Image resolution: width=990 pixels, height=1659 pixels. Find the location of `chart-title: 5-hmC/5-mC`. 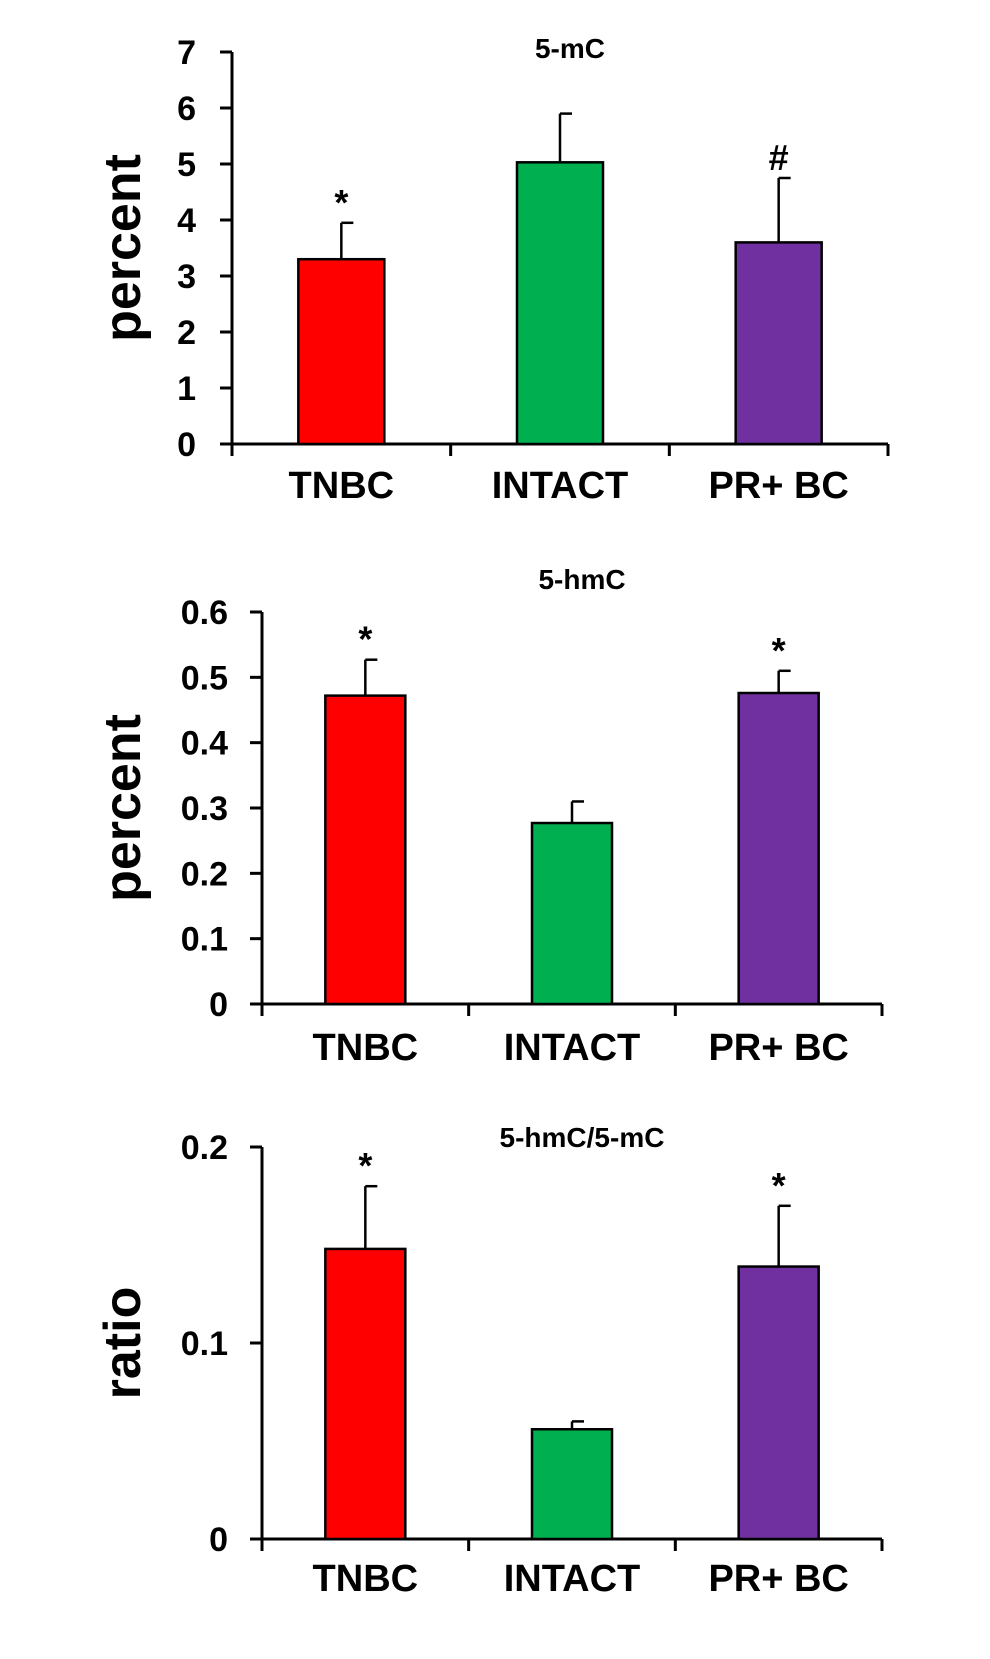

chart-title: 5-hmC/5-mC is located at coordinates (582, 1137).